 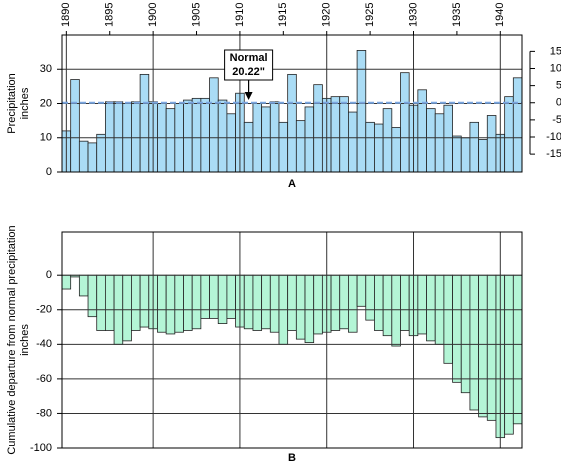 I want to click on x-tick-label: 1895, so click(x=110, y=15).